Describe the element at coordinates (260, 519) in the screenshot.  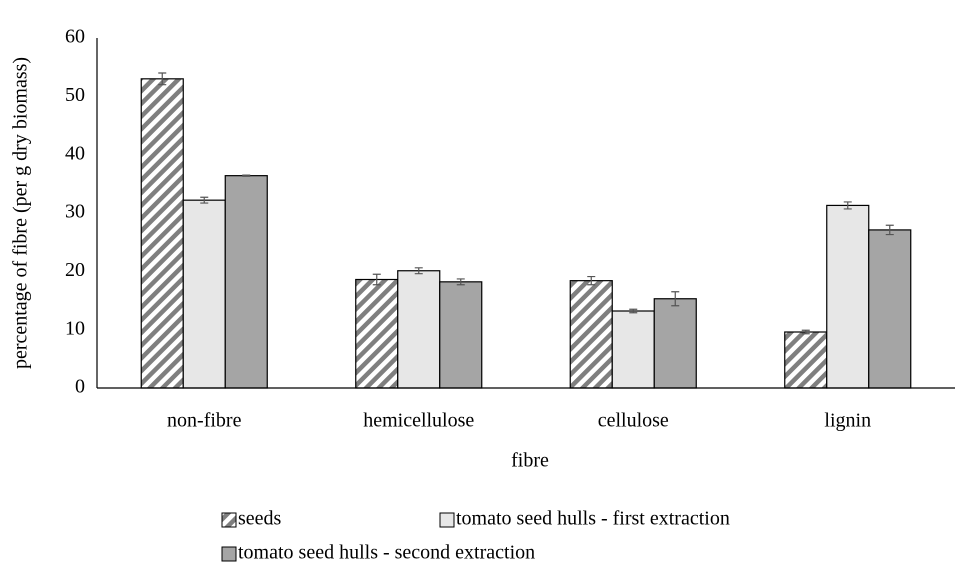
I see `legend-label: seeds` at that location.